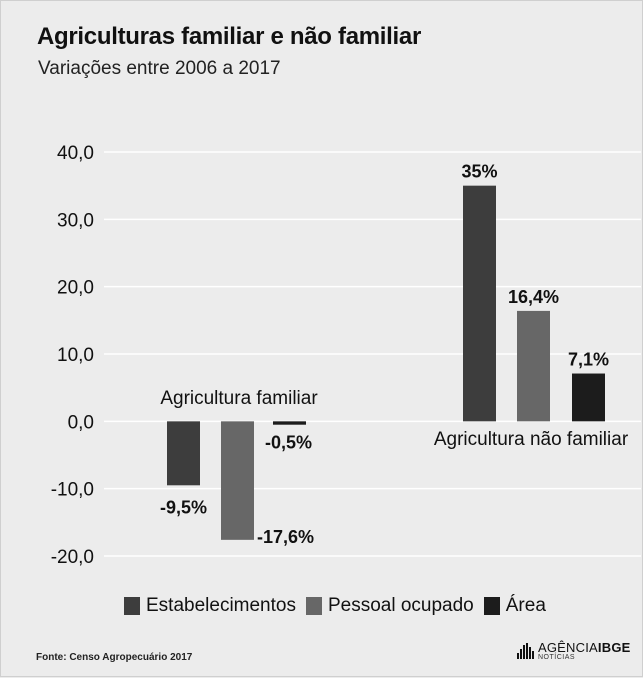 Image resolution: width=643 pixels, height=678 pixels. I want to click on agencia-ibge-logo: AGÊNCIAIBGE NOTÍCIAS, so click(574, 651).